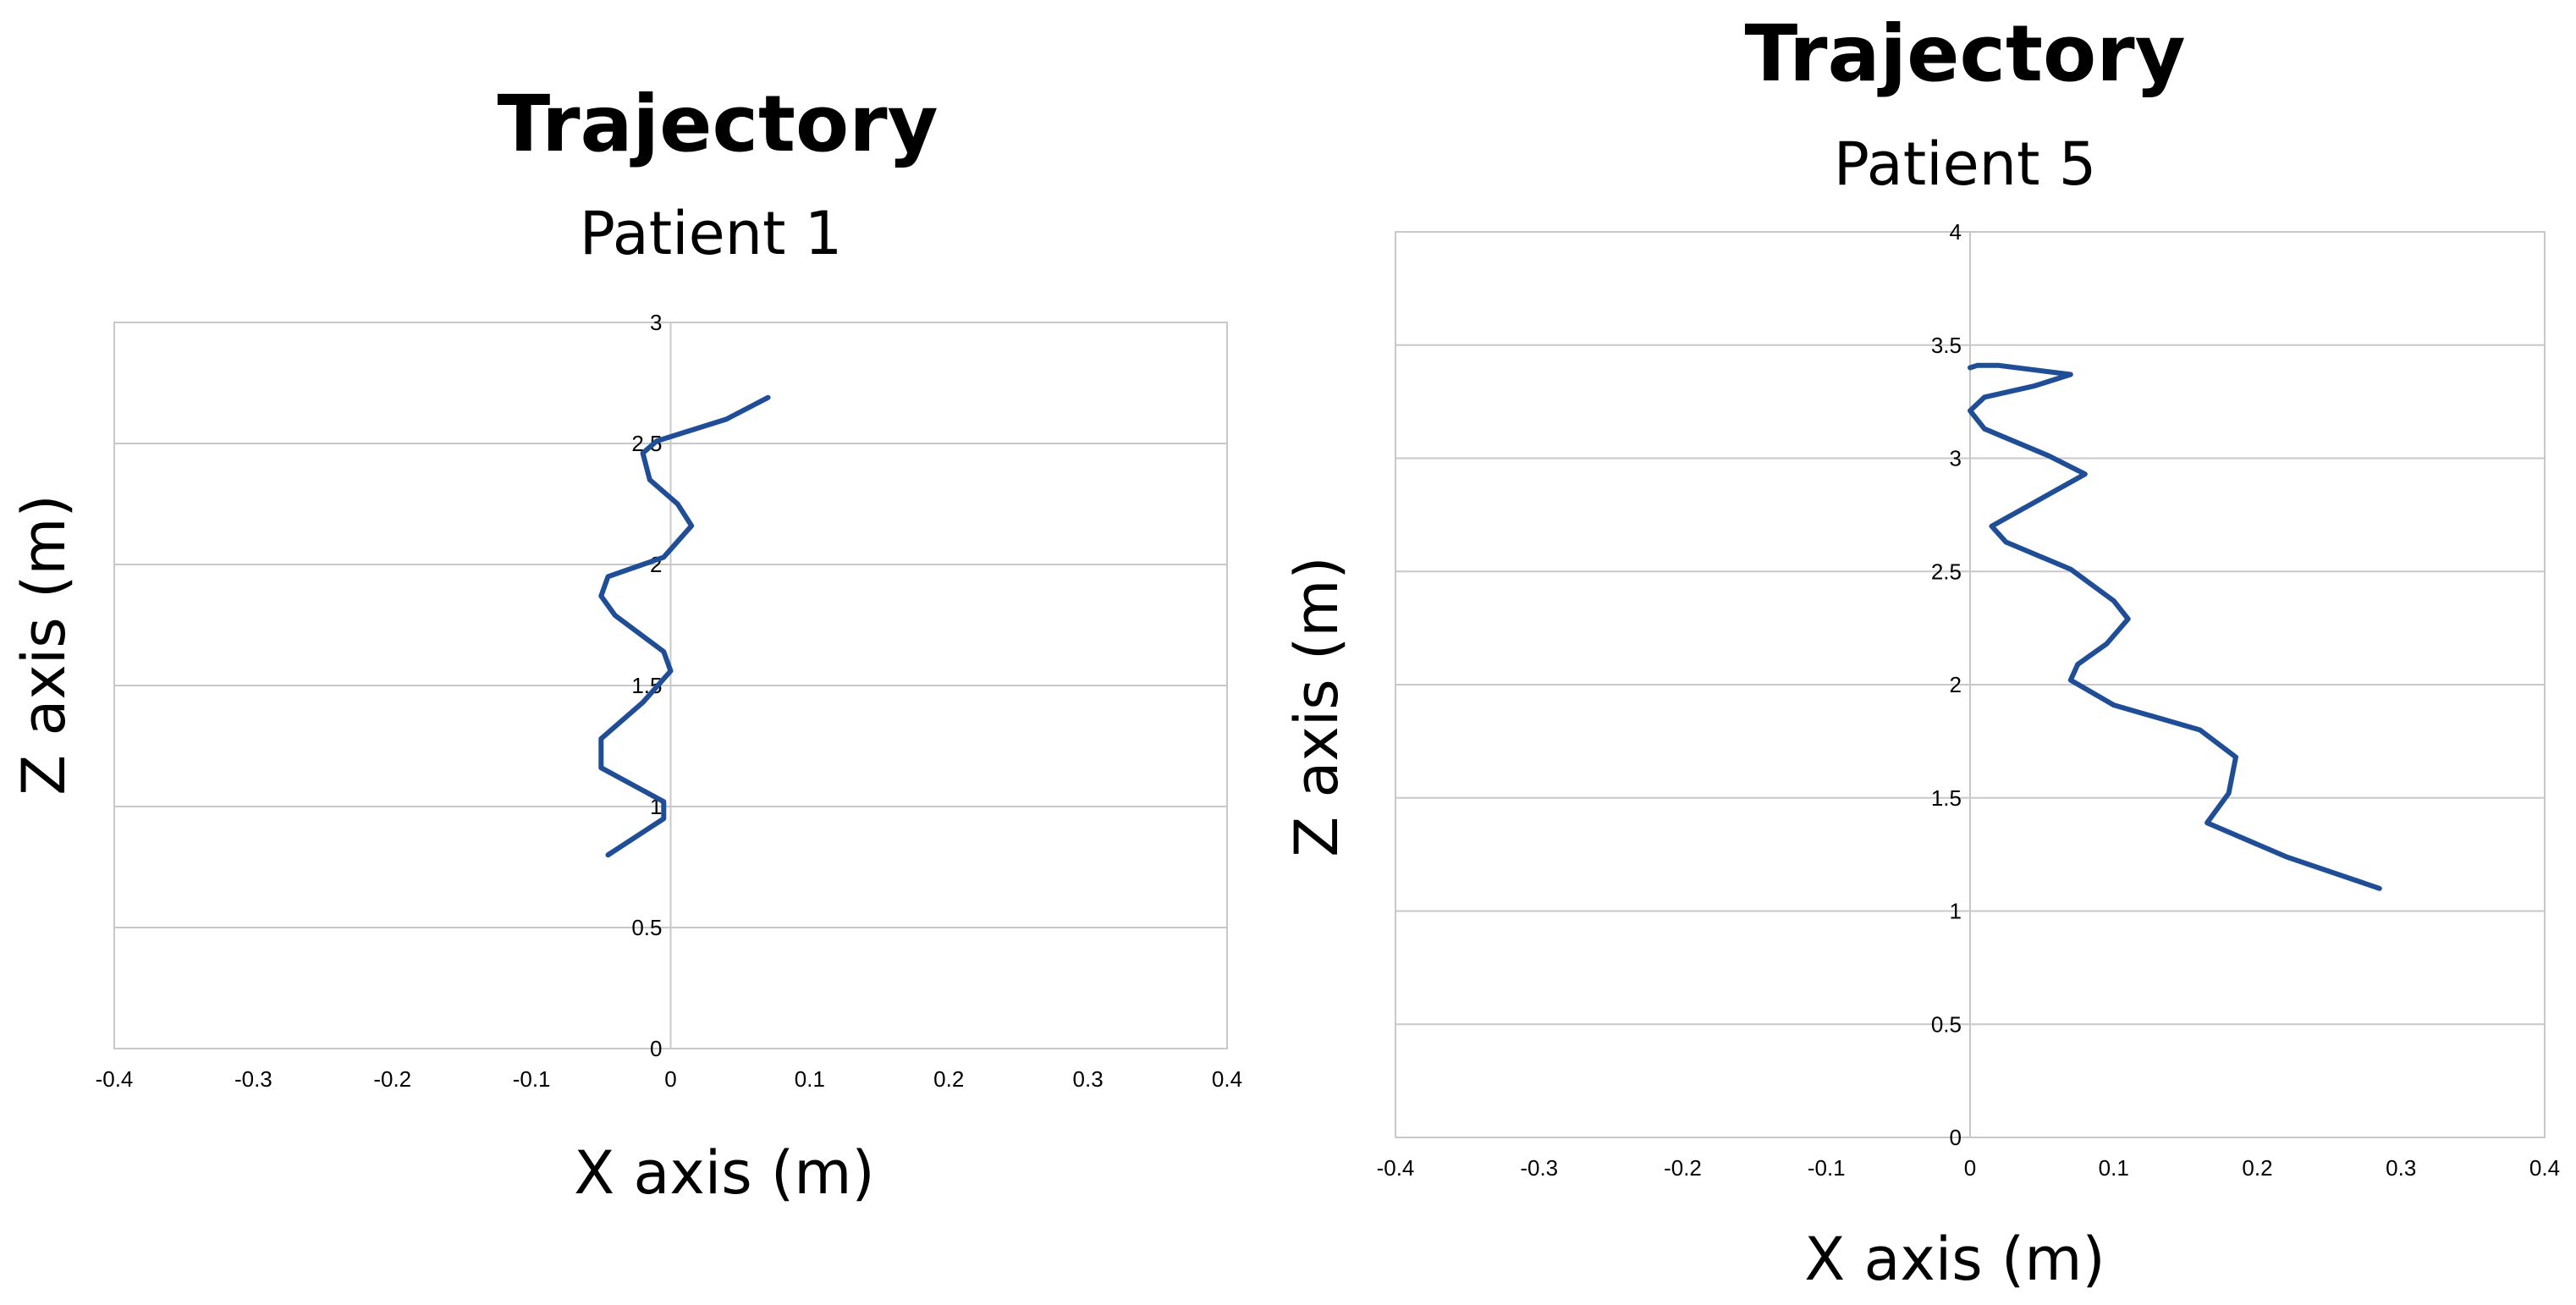 The height and width of the screenshot is (1305, 2576). I want to click on chart-subtitle: Patient 5, so click(1965, 164).